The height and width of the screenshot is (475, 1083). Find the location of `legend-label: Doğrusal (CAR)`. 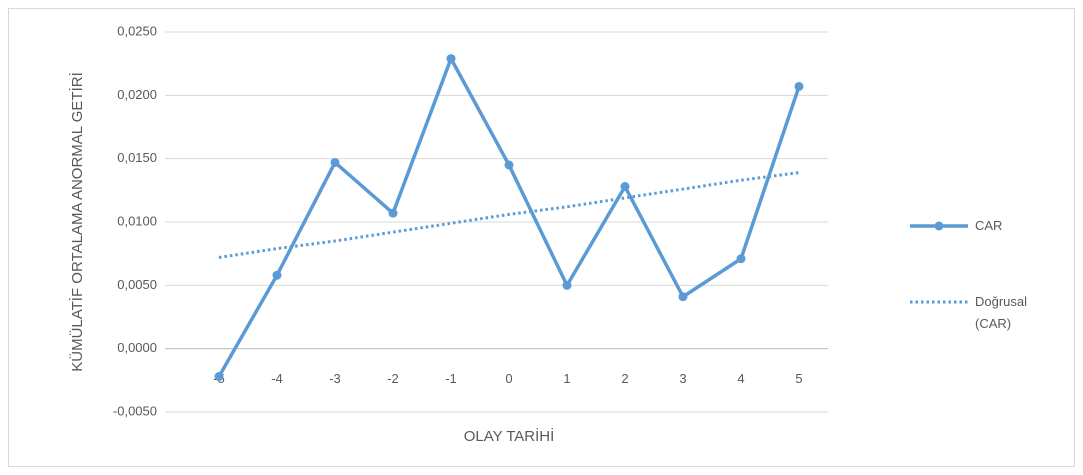

legend-label: Doğrusal (CAR) is located at coordinates (1001, 312).